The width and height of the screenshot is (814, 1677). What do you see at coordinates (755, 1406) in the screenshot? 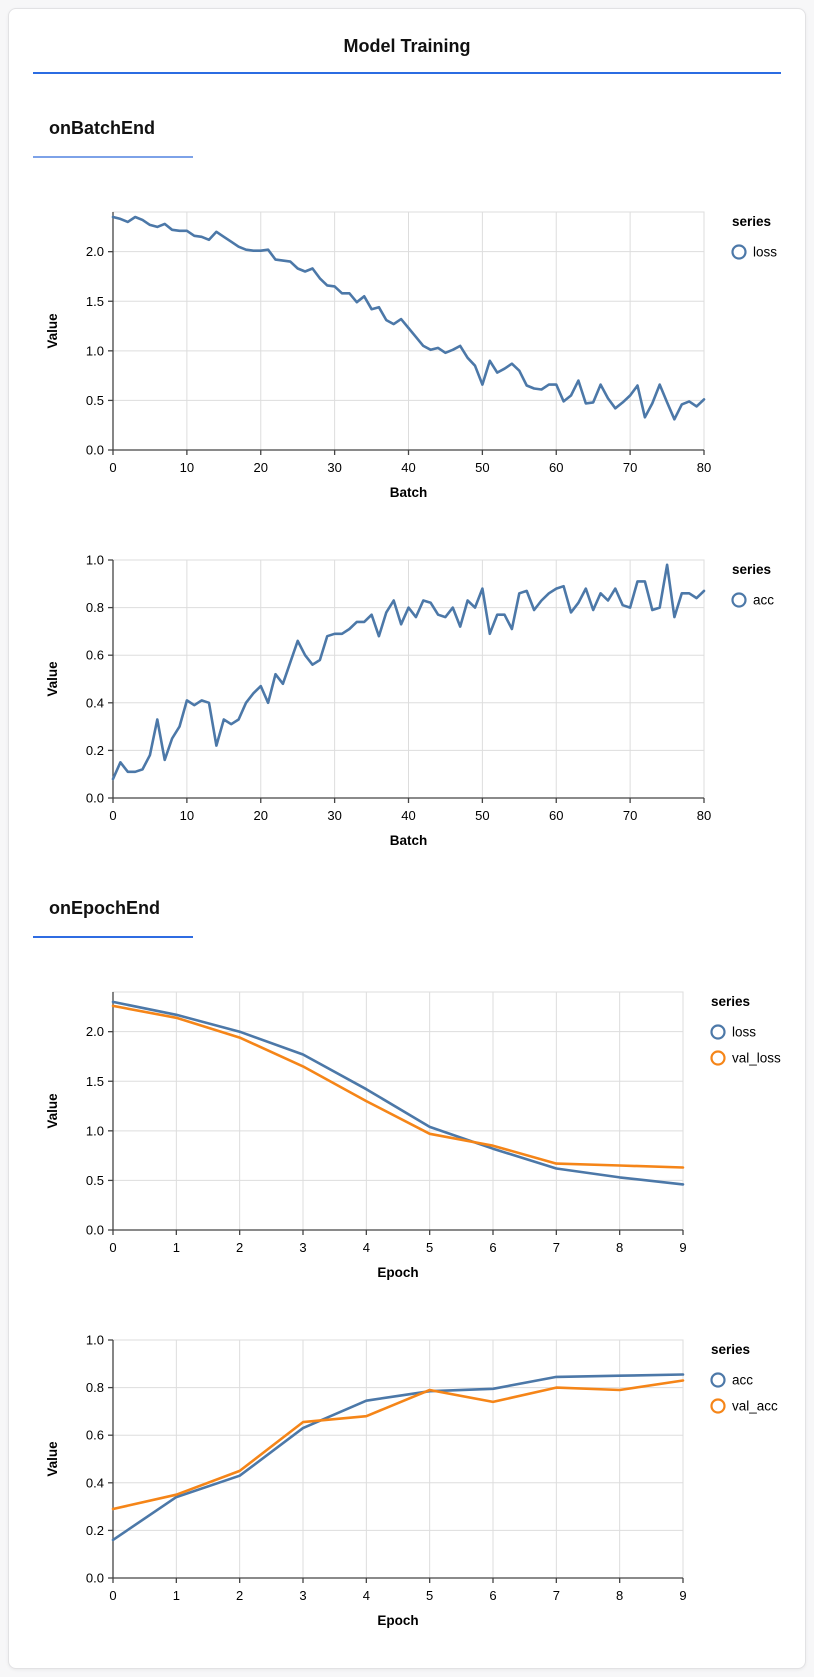
I see `legend-label-val_acc: val_acc` at bounding box center [755, 1406].